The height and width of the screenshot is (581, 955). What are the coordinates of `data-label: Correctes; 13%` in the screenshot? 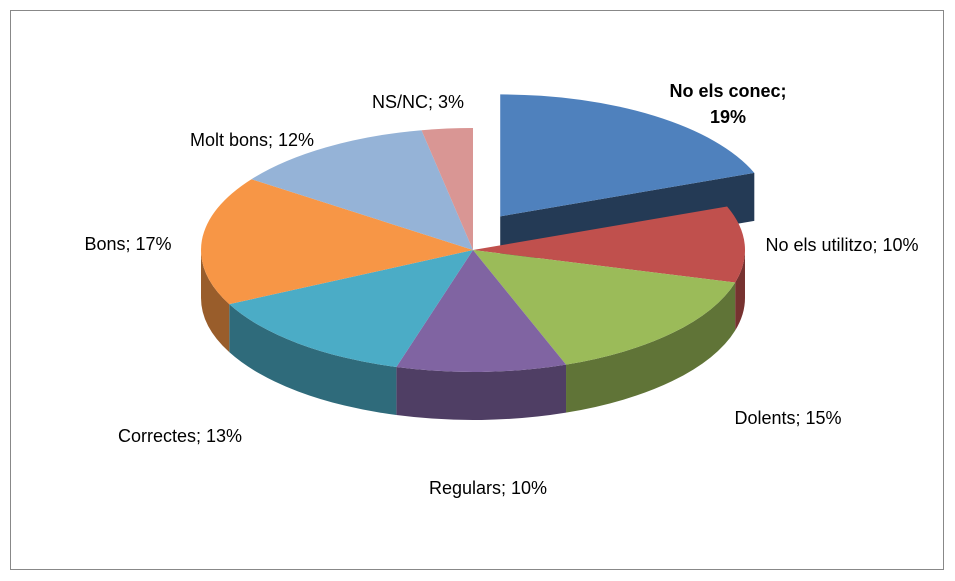 It's located at (180, 436).